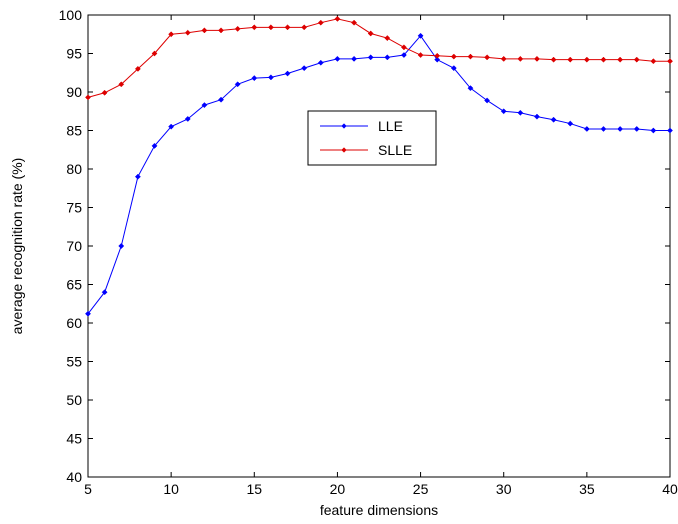  Describe the element at coordinates (395, 150) in the screenshot. I see `legend-label-slle: SLLE` at that location.